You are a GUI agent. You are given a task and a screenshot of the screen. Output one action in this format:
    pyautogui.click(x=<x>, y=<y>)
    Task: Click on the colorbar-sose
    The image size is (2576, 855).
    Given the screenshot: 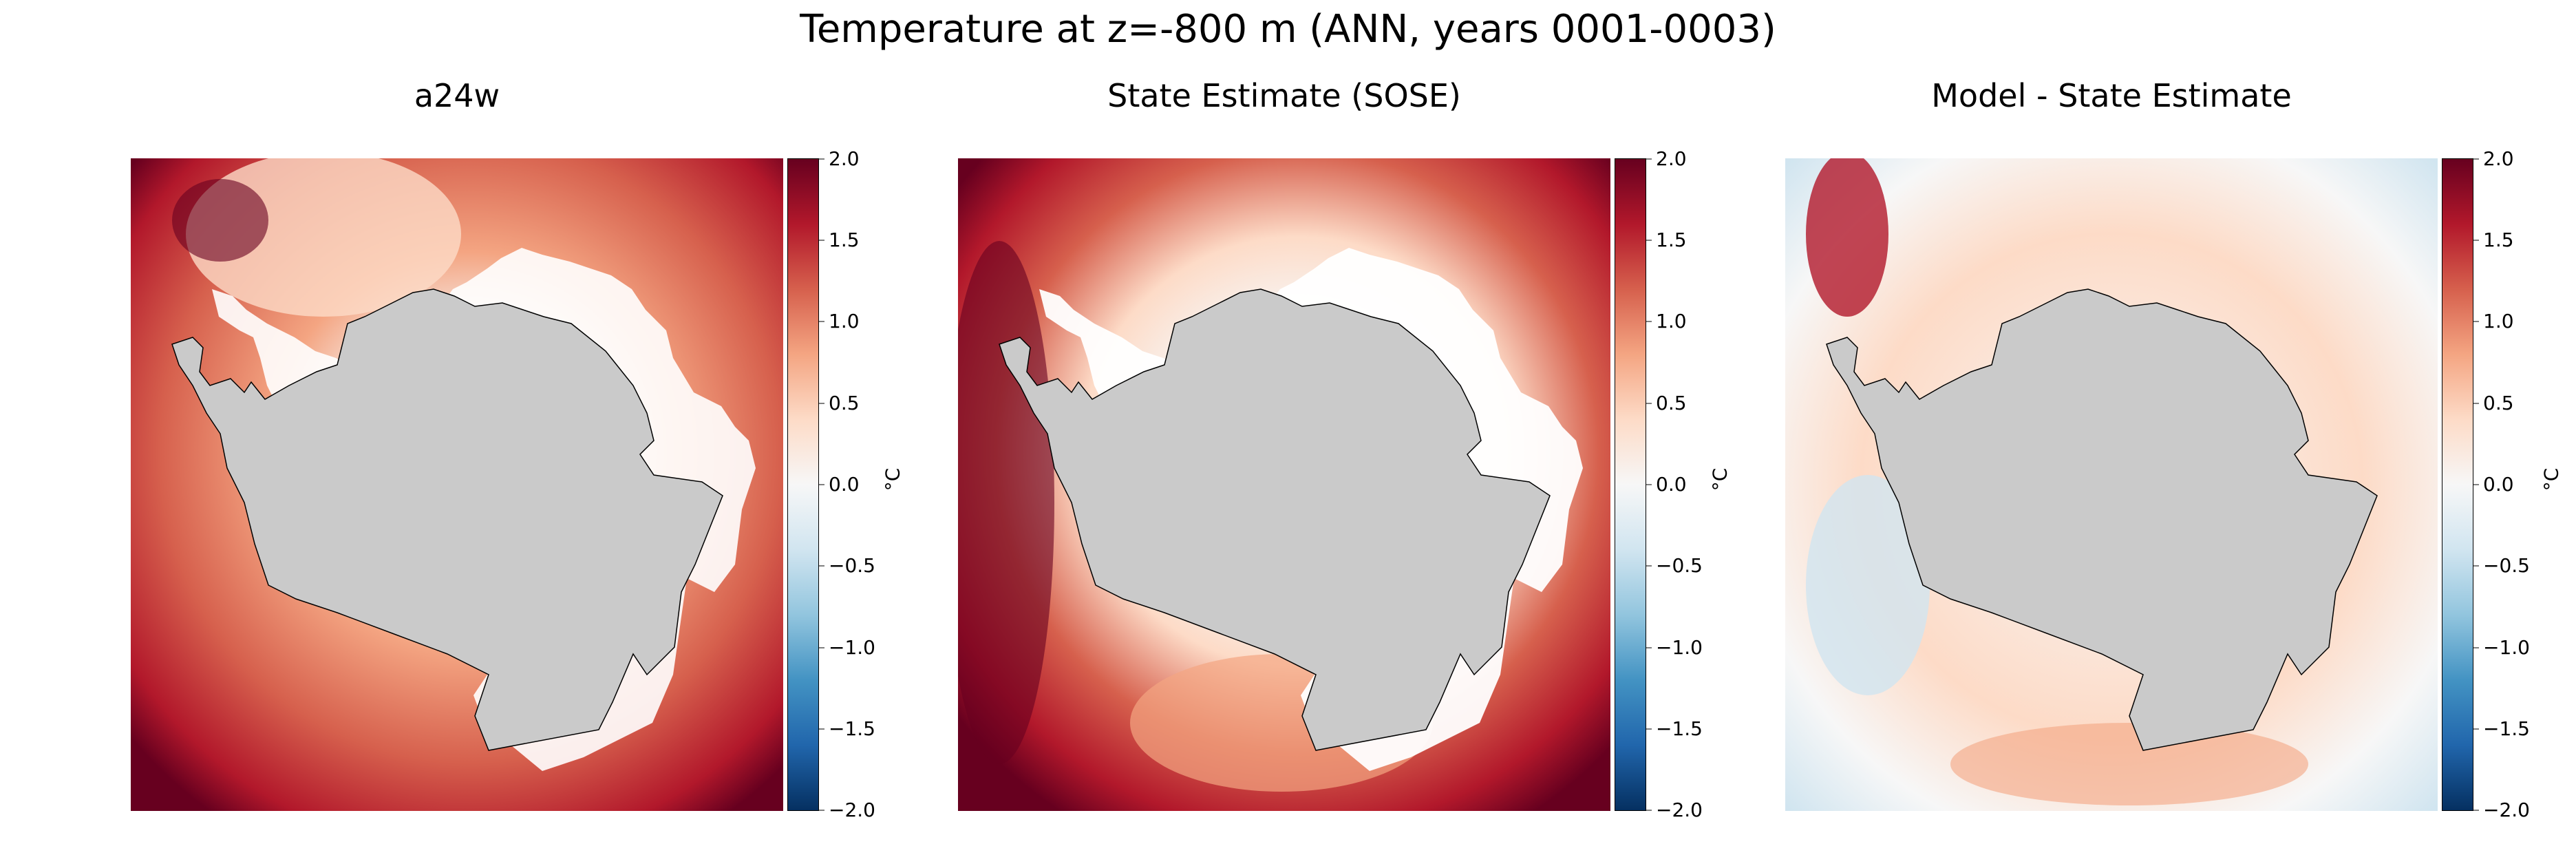 What is the action you would take?
    pyautogui.click(x=1630, y=484)
    